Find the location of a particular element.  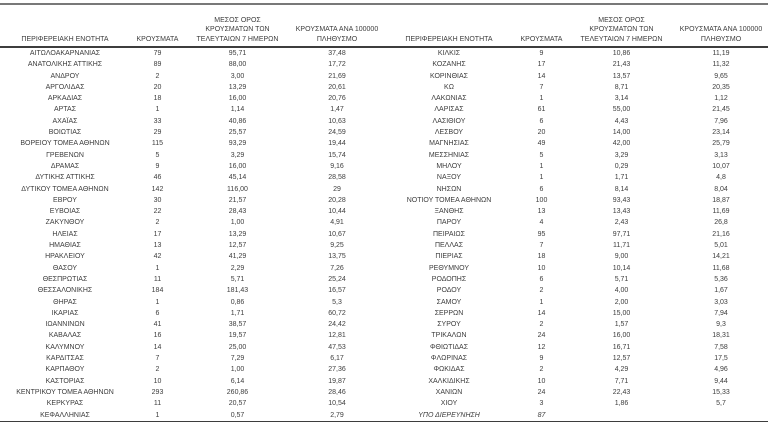

cell-avg7: 1,14 is located at coordinates (237, 110).